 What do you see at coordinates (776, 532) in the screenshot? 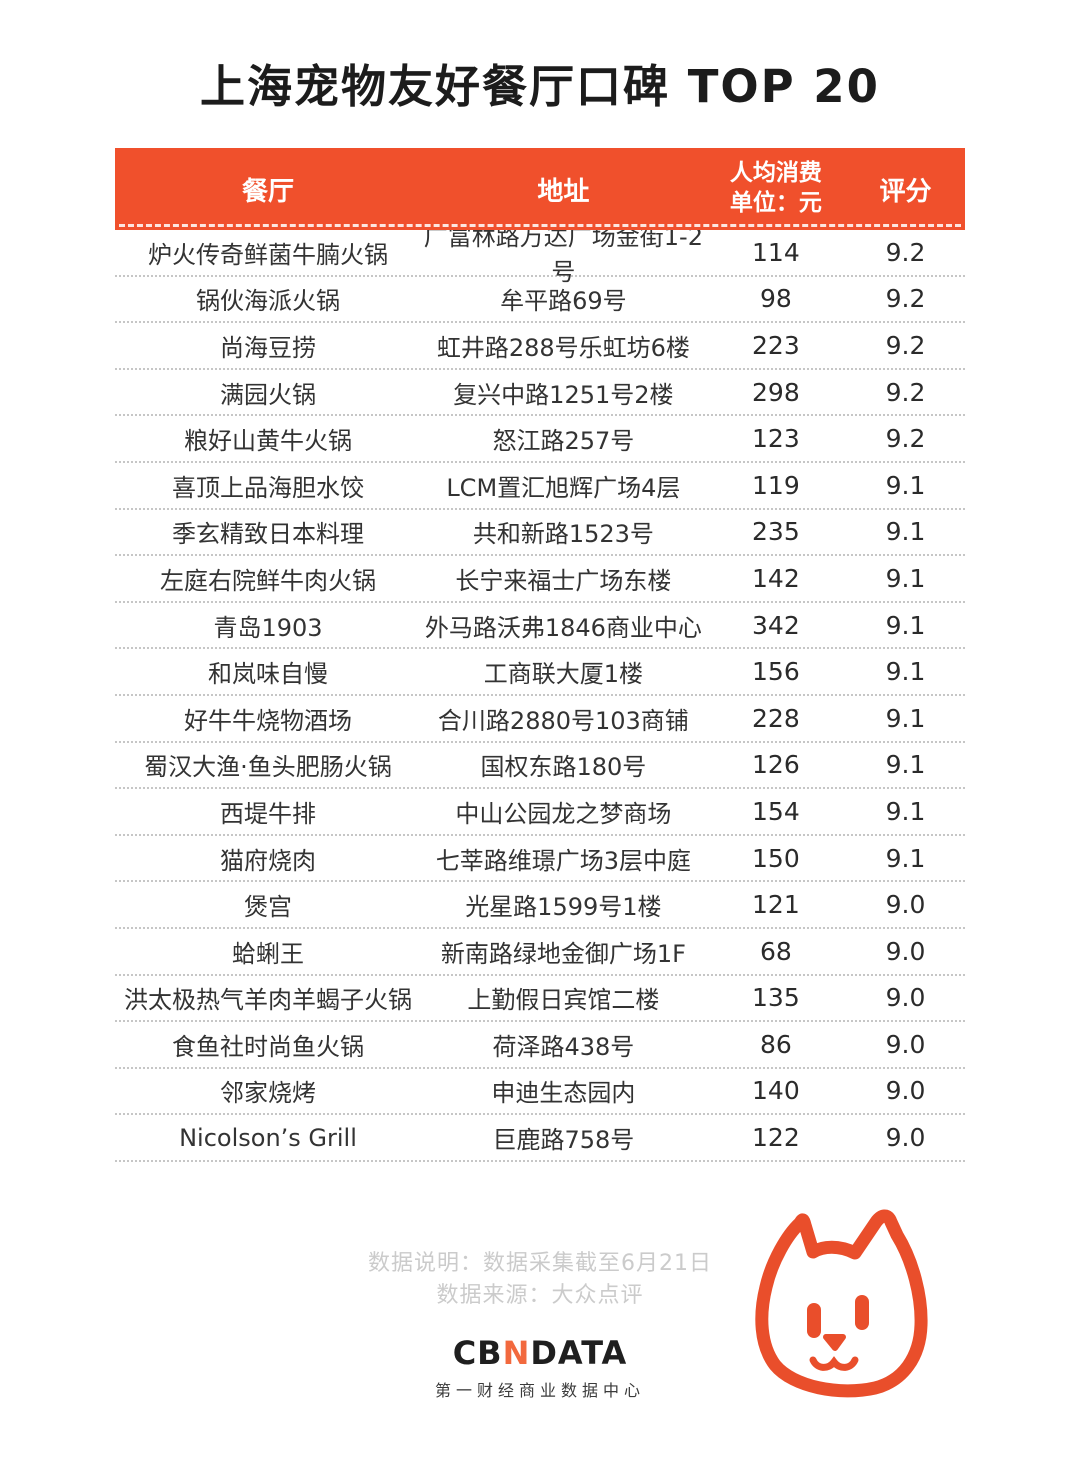
I see `price-cell: 235` at bounding box center [776, 532].